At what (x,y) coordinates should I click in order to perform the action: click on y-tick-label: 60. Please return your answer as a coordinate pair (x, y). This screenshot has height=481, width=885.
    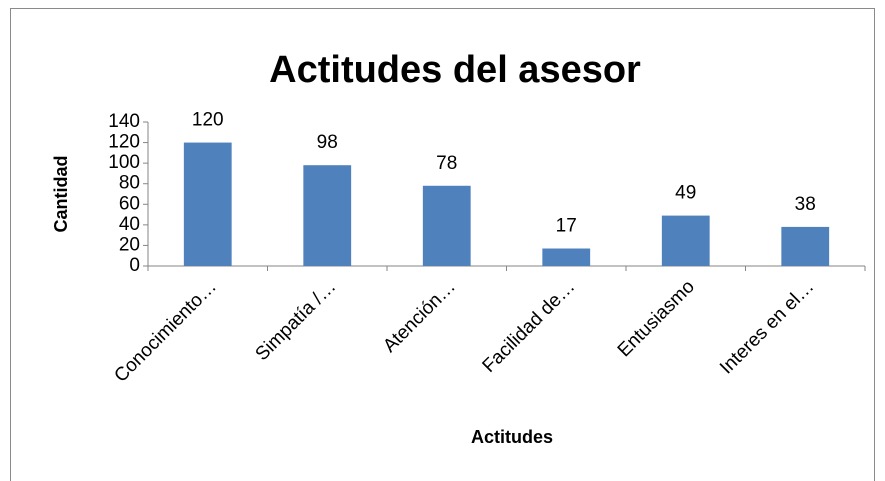
    Looking at the image, I should click on (129, 203).